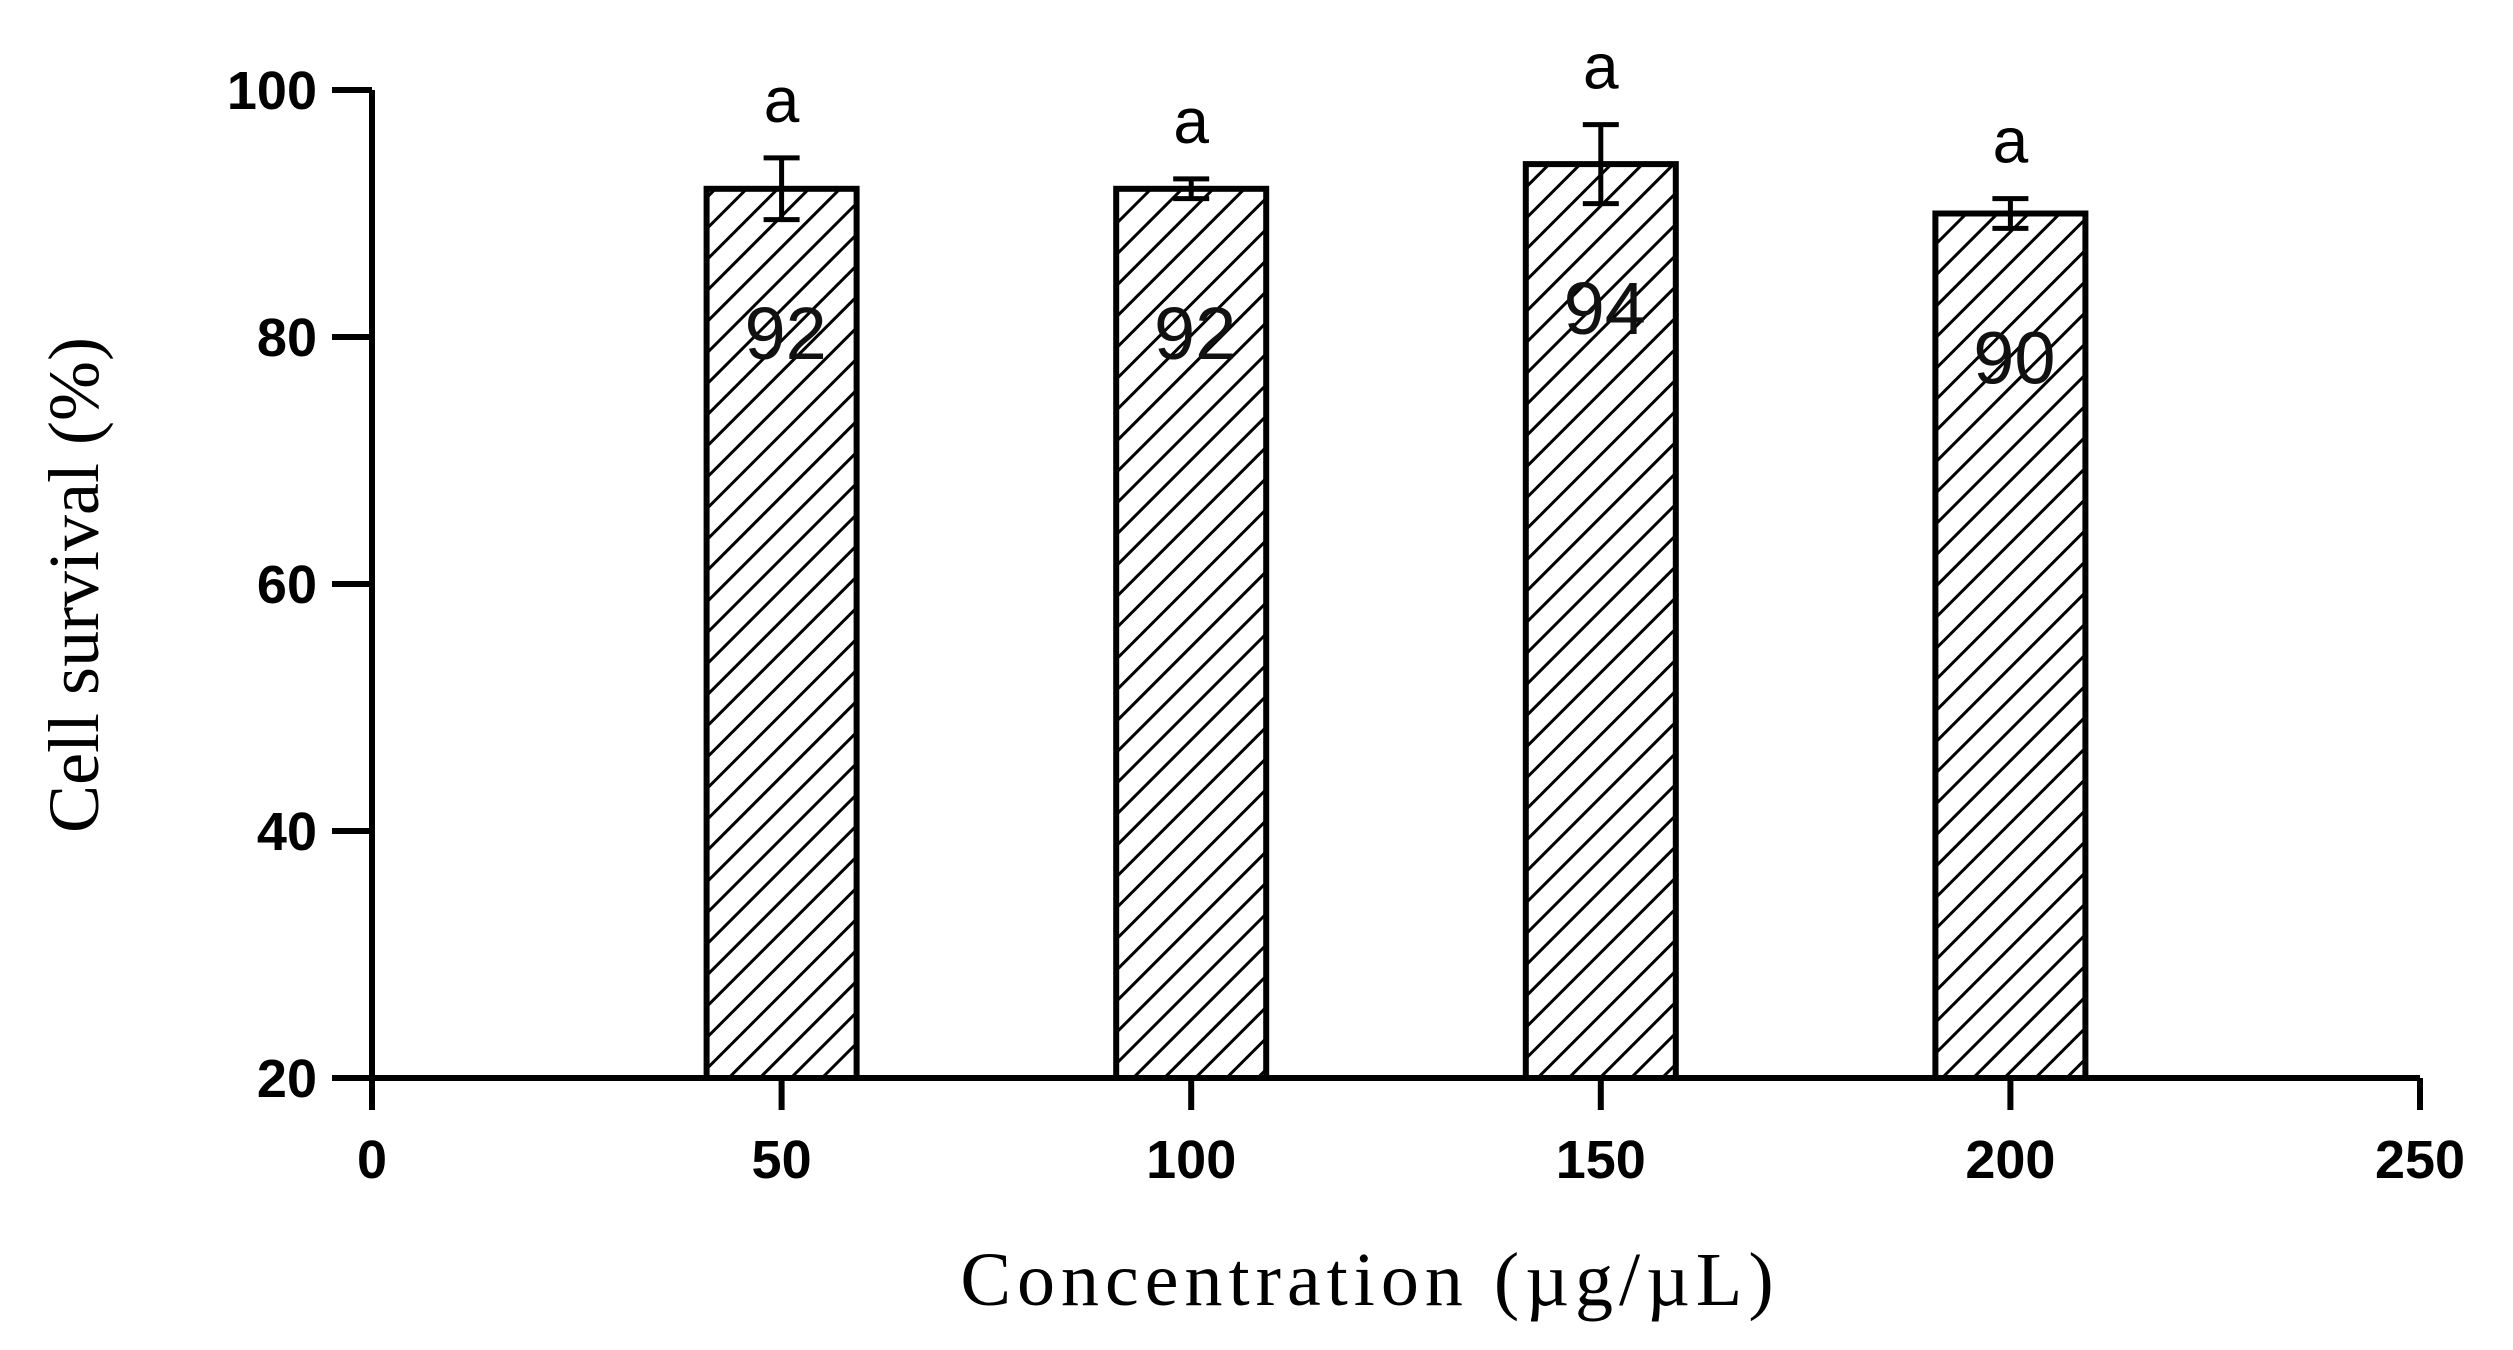  Describe the element at coordinates (272, 91) in the screenshot. I see `y-tick-label-100: 100` at that location.